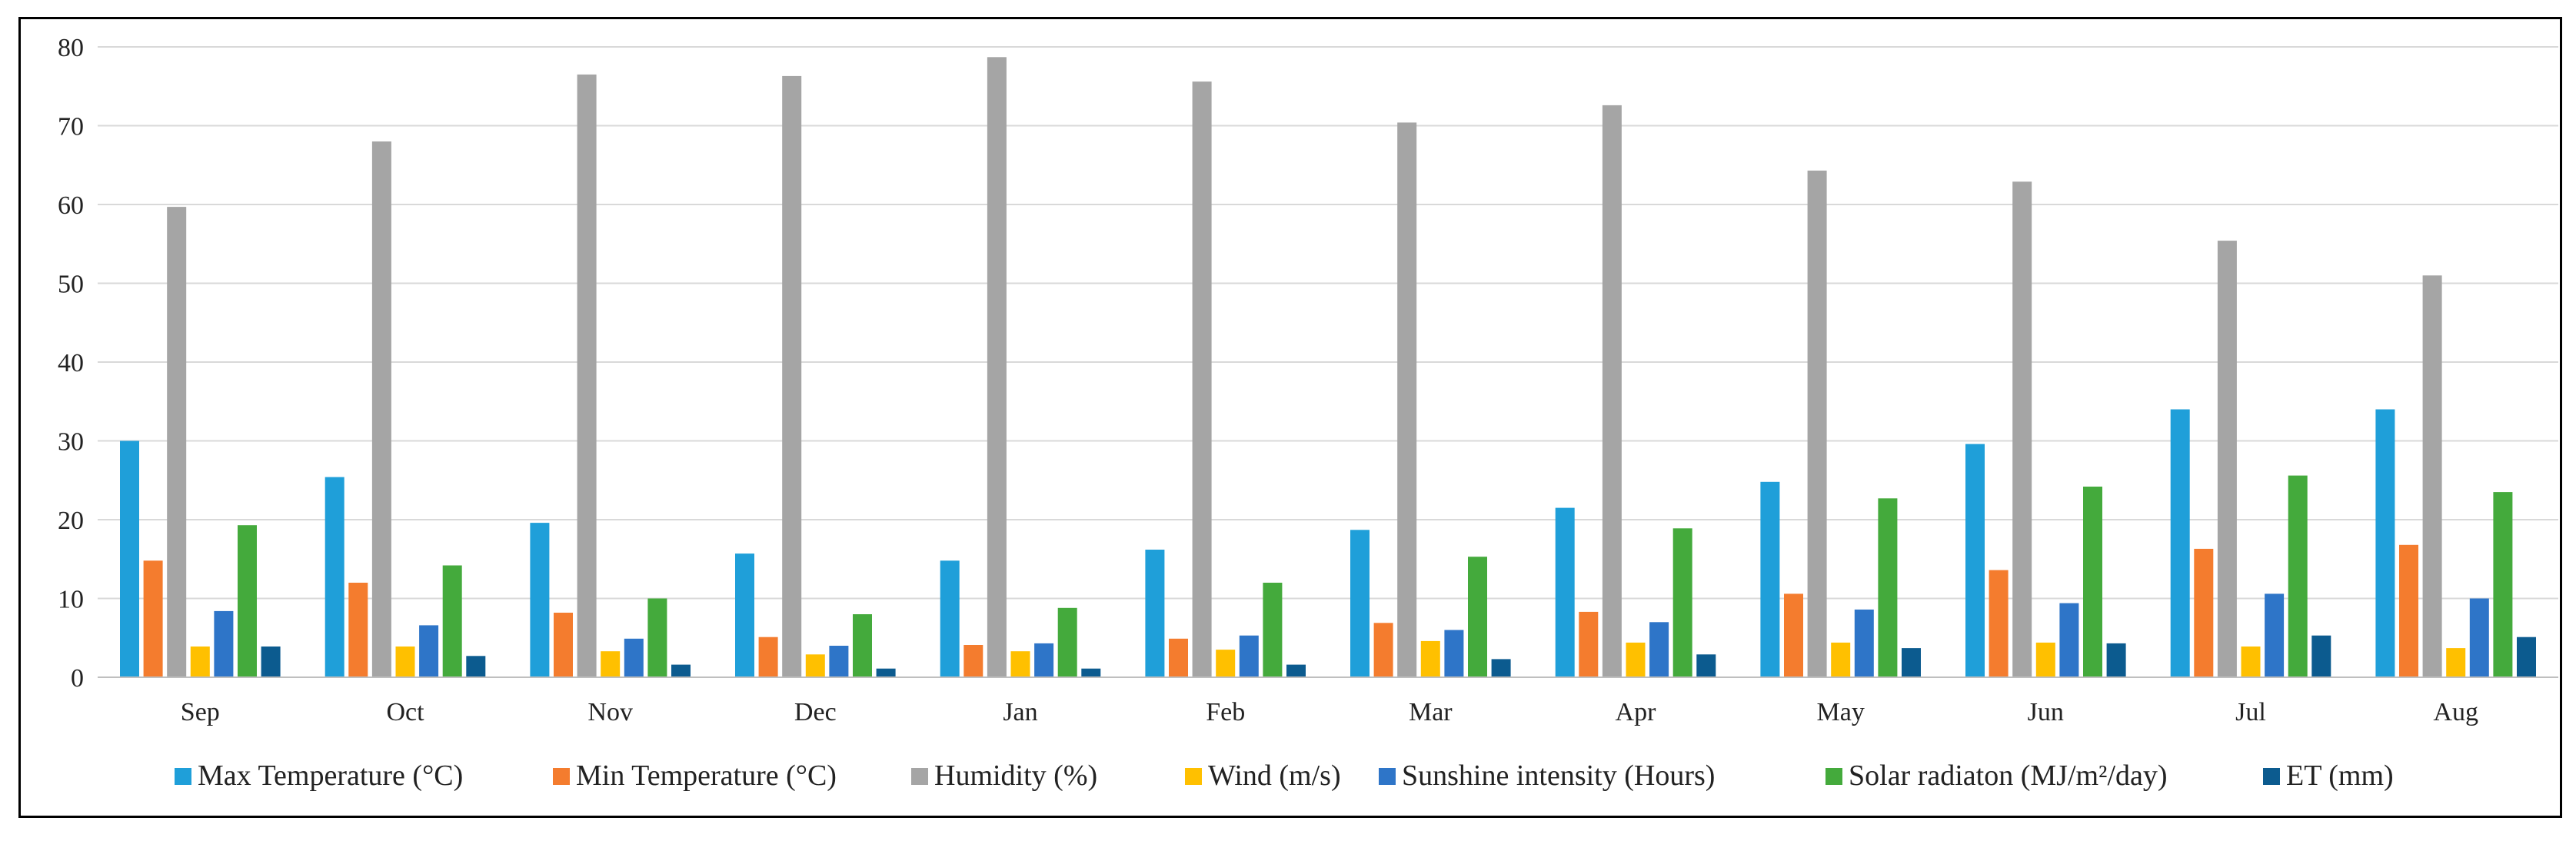  What do you see at coordinates (2046, 712) in the screenshot?
I see `x-tick-label: Jun` at bounding box center [2046, 712].